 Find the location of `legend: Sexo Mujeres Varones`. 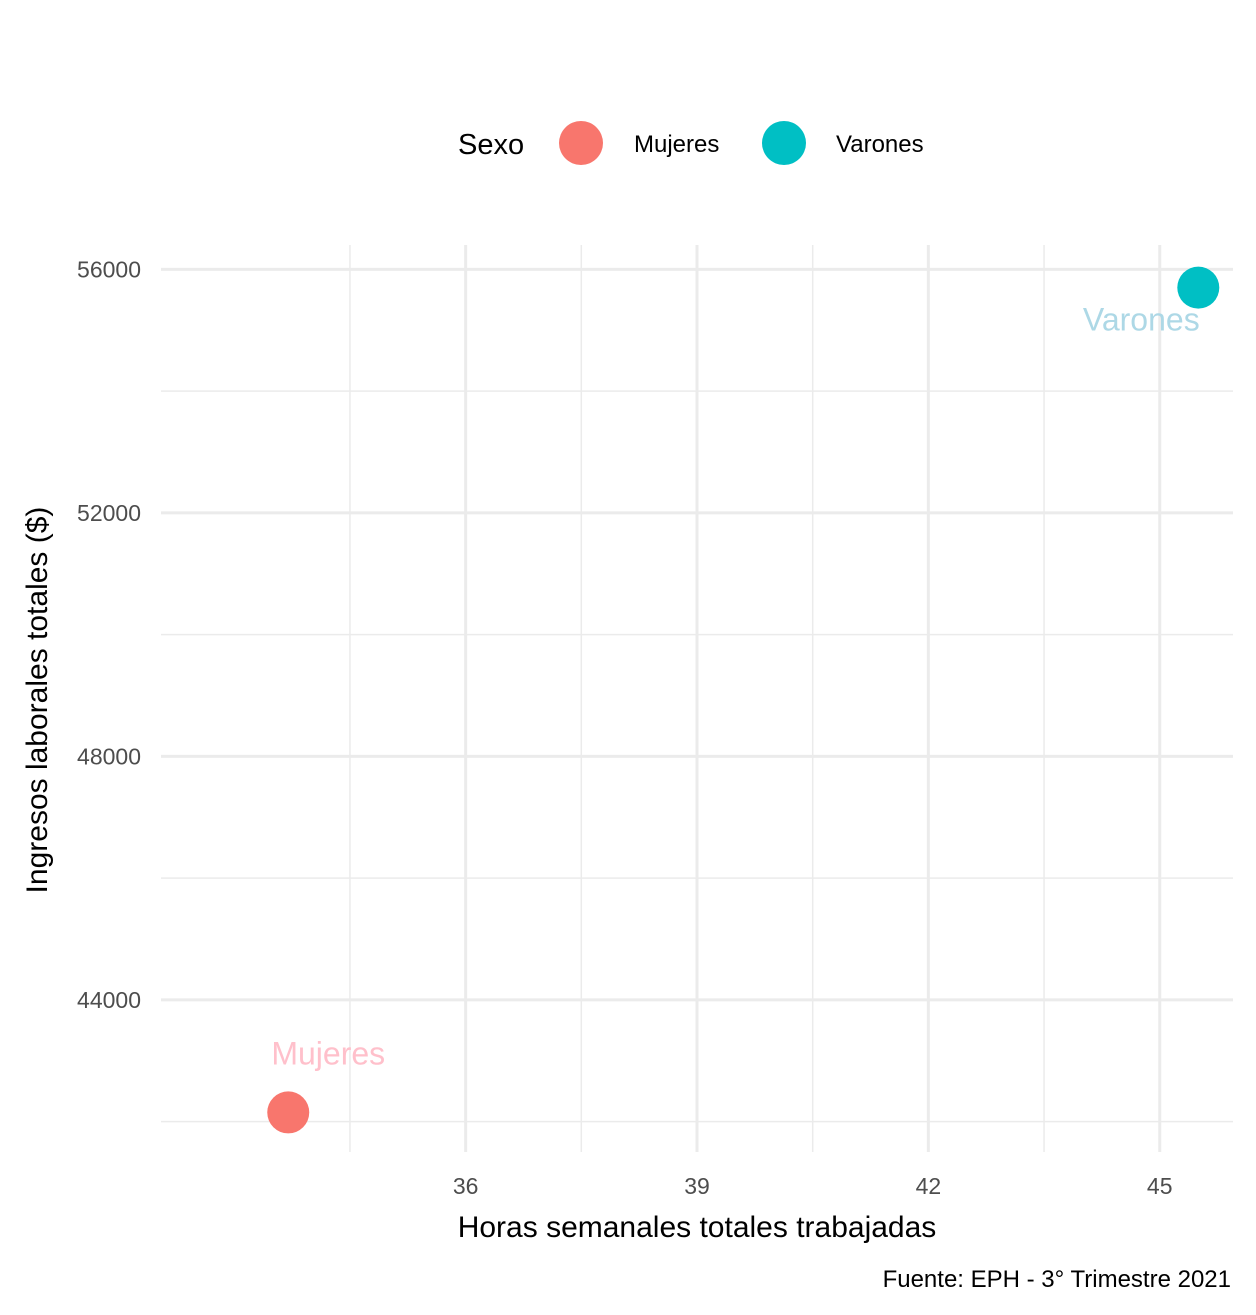

legend: Sexo Mujeres Varones is located at coordinates (691, 143).